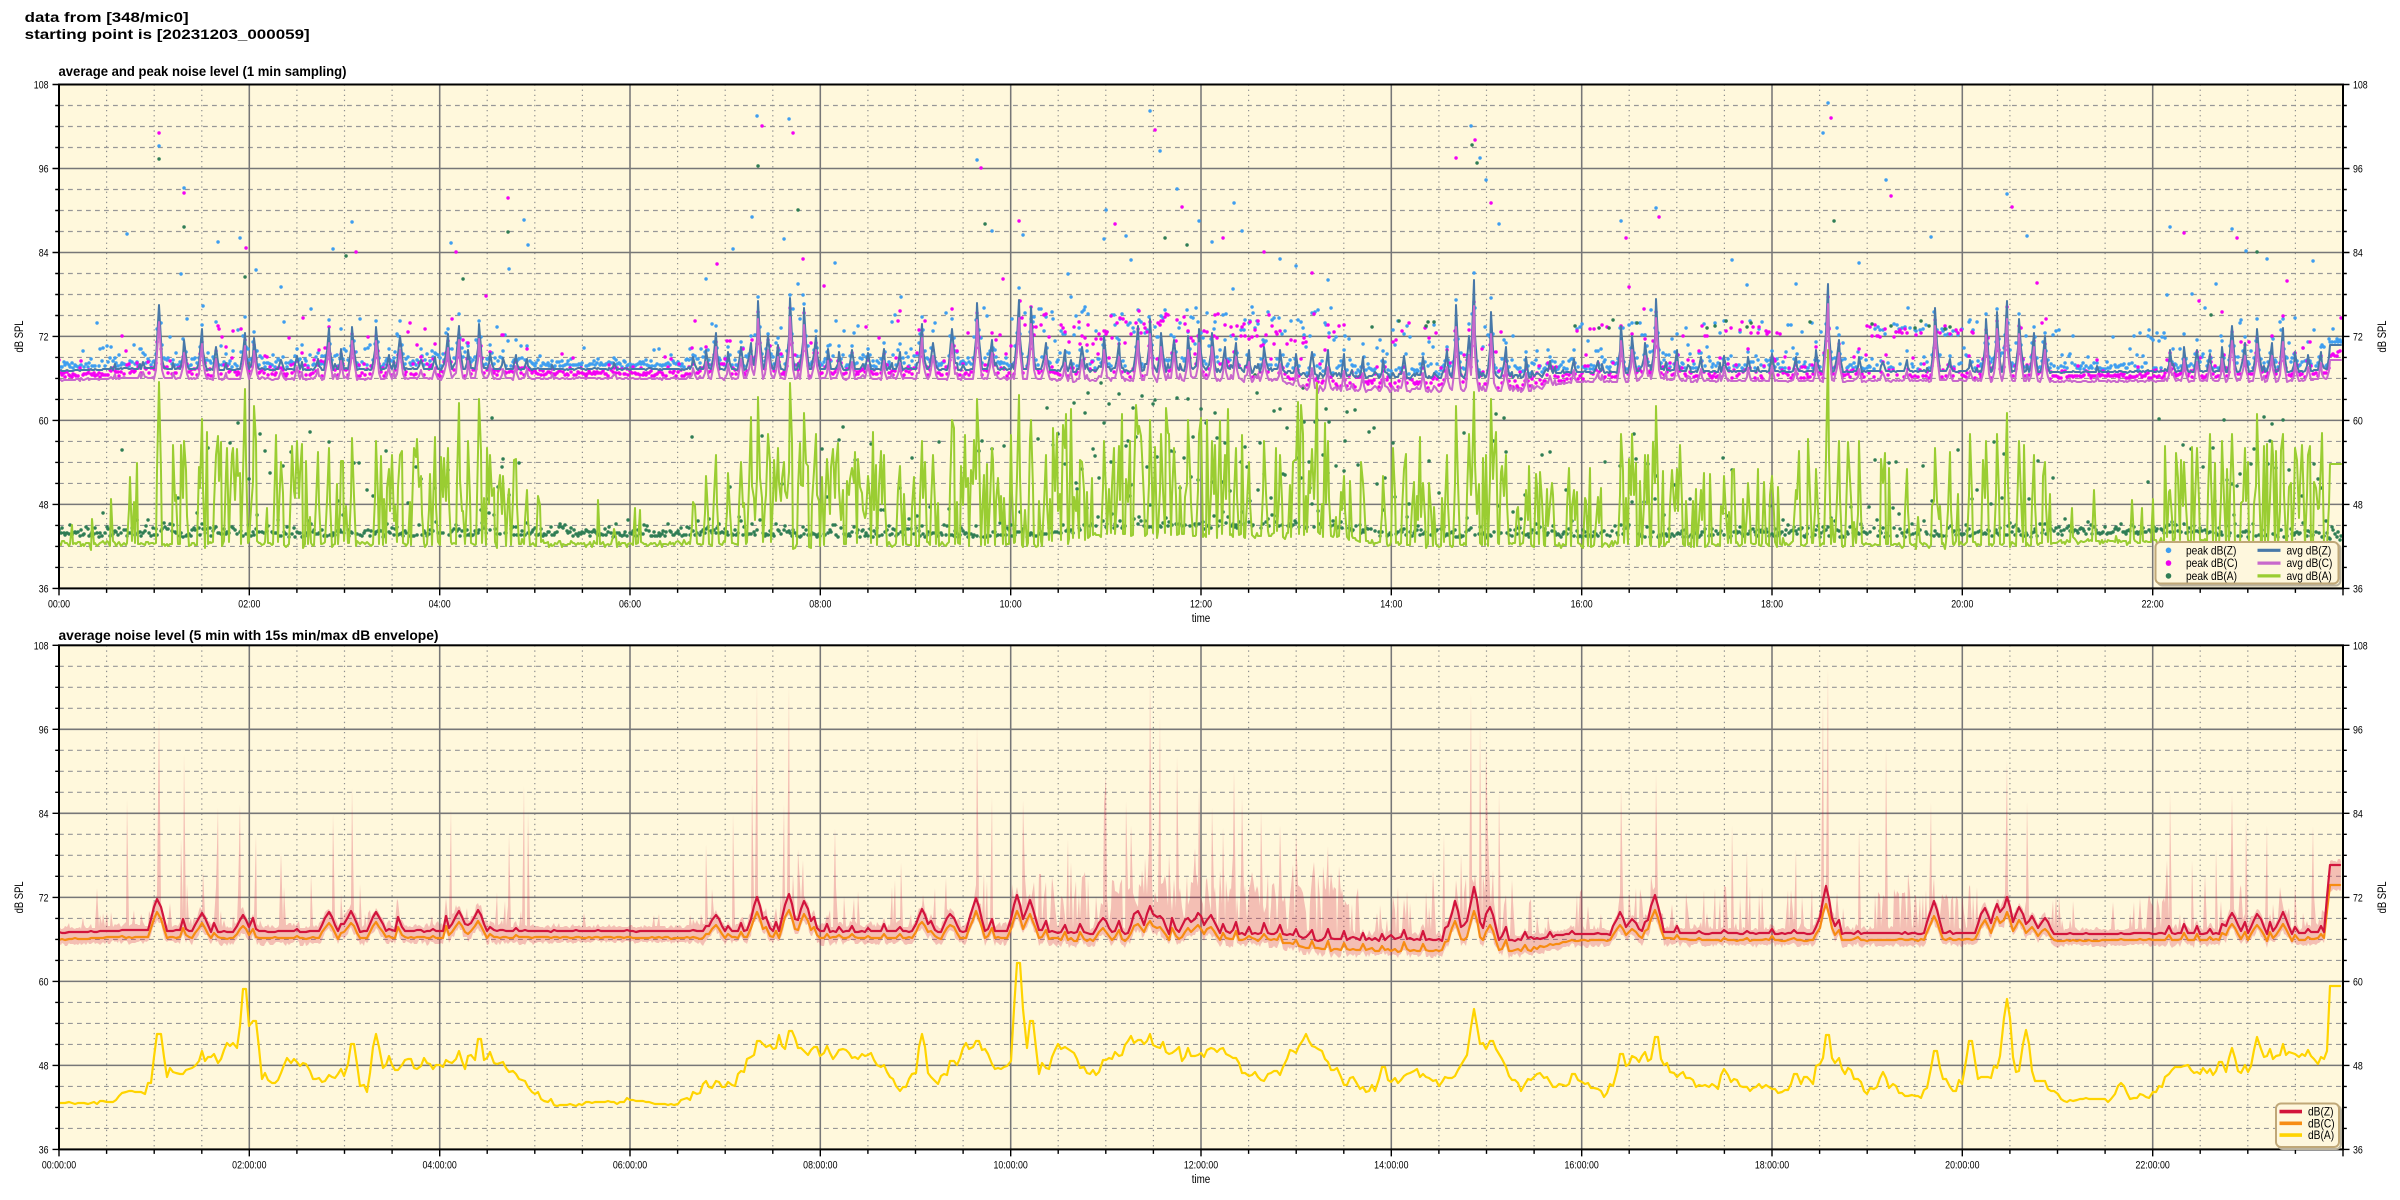  I want to click on svg-text: 00:00:00, so click(59, 1165).